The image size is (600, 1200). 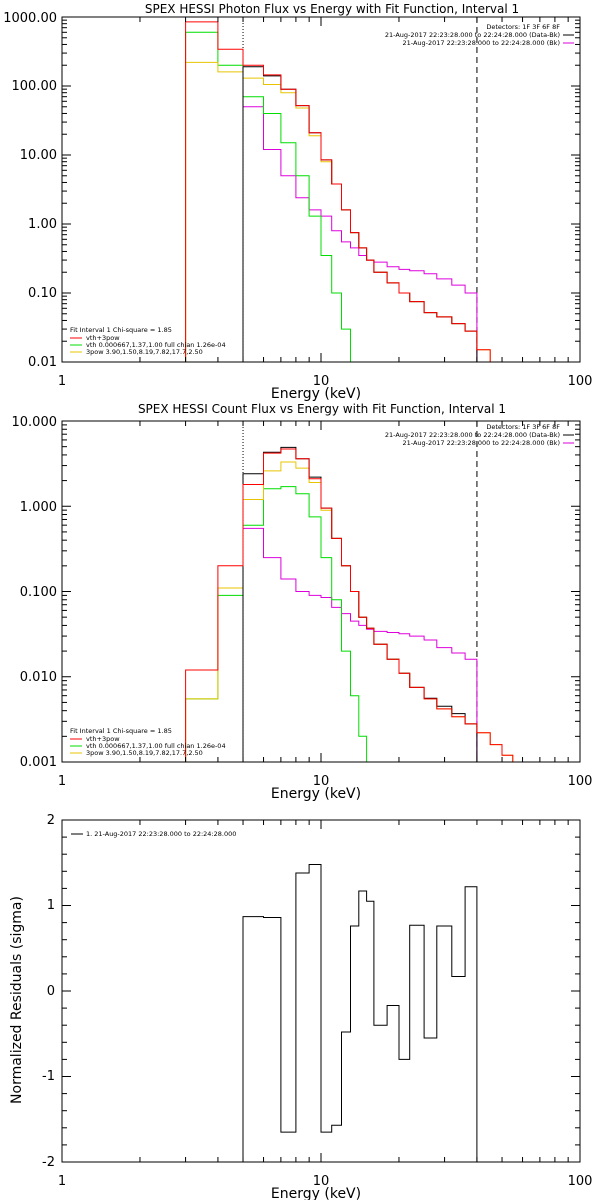 I want to click on residuals-y-tick-2: 2, so click(x=51, y=820).